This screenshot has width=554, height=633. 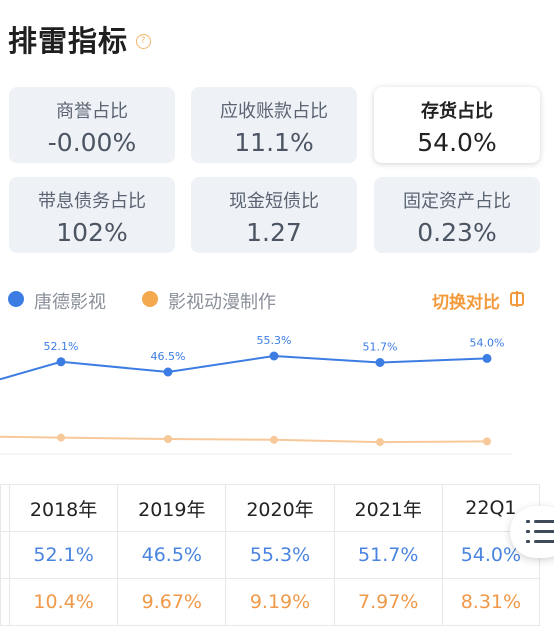 I want to click on data-label: 46.5%, so click(x=168, y=356).